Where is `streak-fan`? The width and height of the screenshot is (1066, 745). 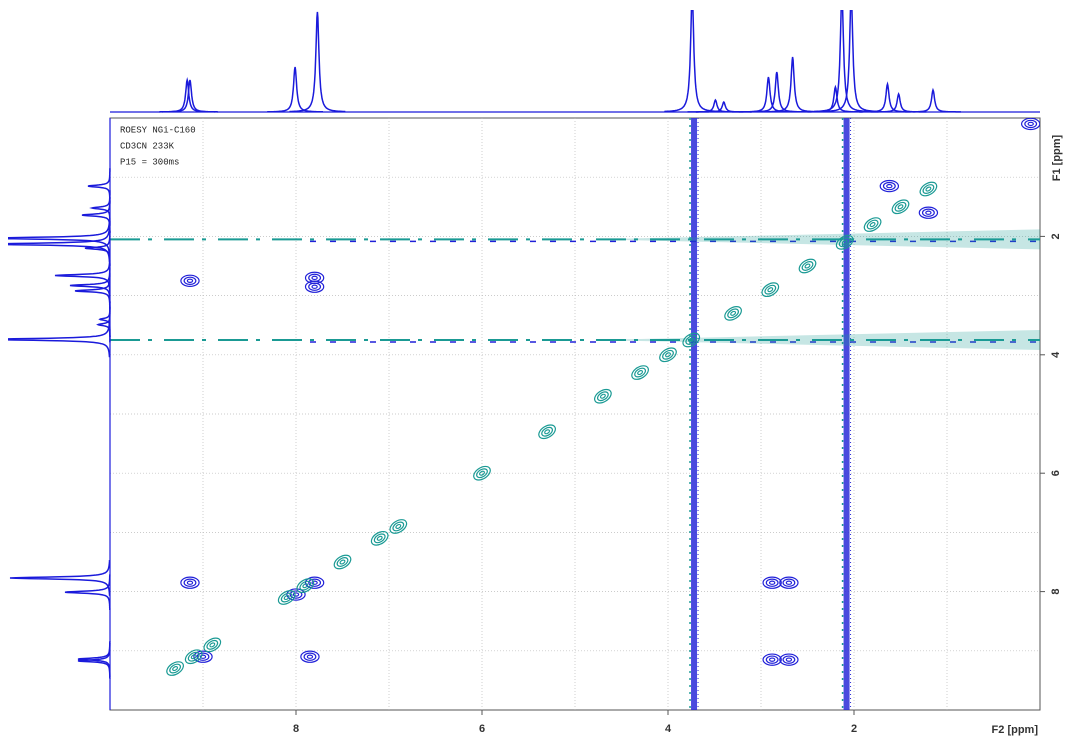 streak-fan is located at coordinates (816, 340).